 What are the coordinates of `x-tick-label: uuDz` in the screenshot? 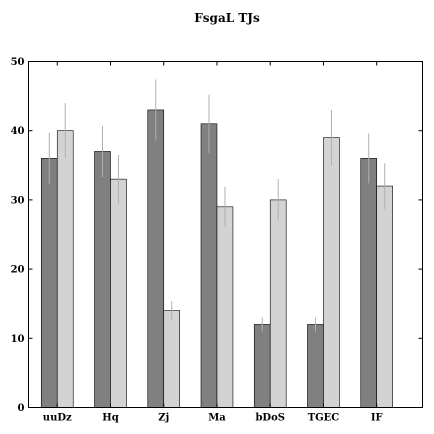 It's located at (57, 418).